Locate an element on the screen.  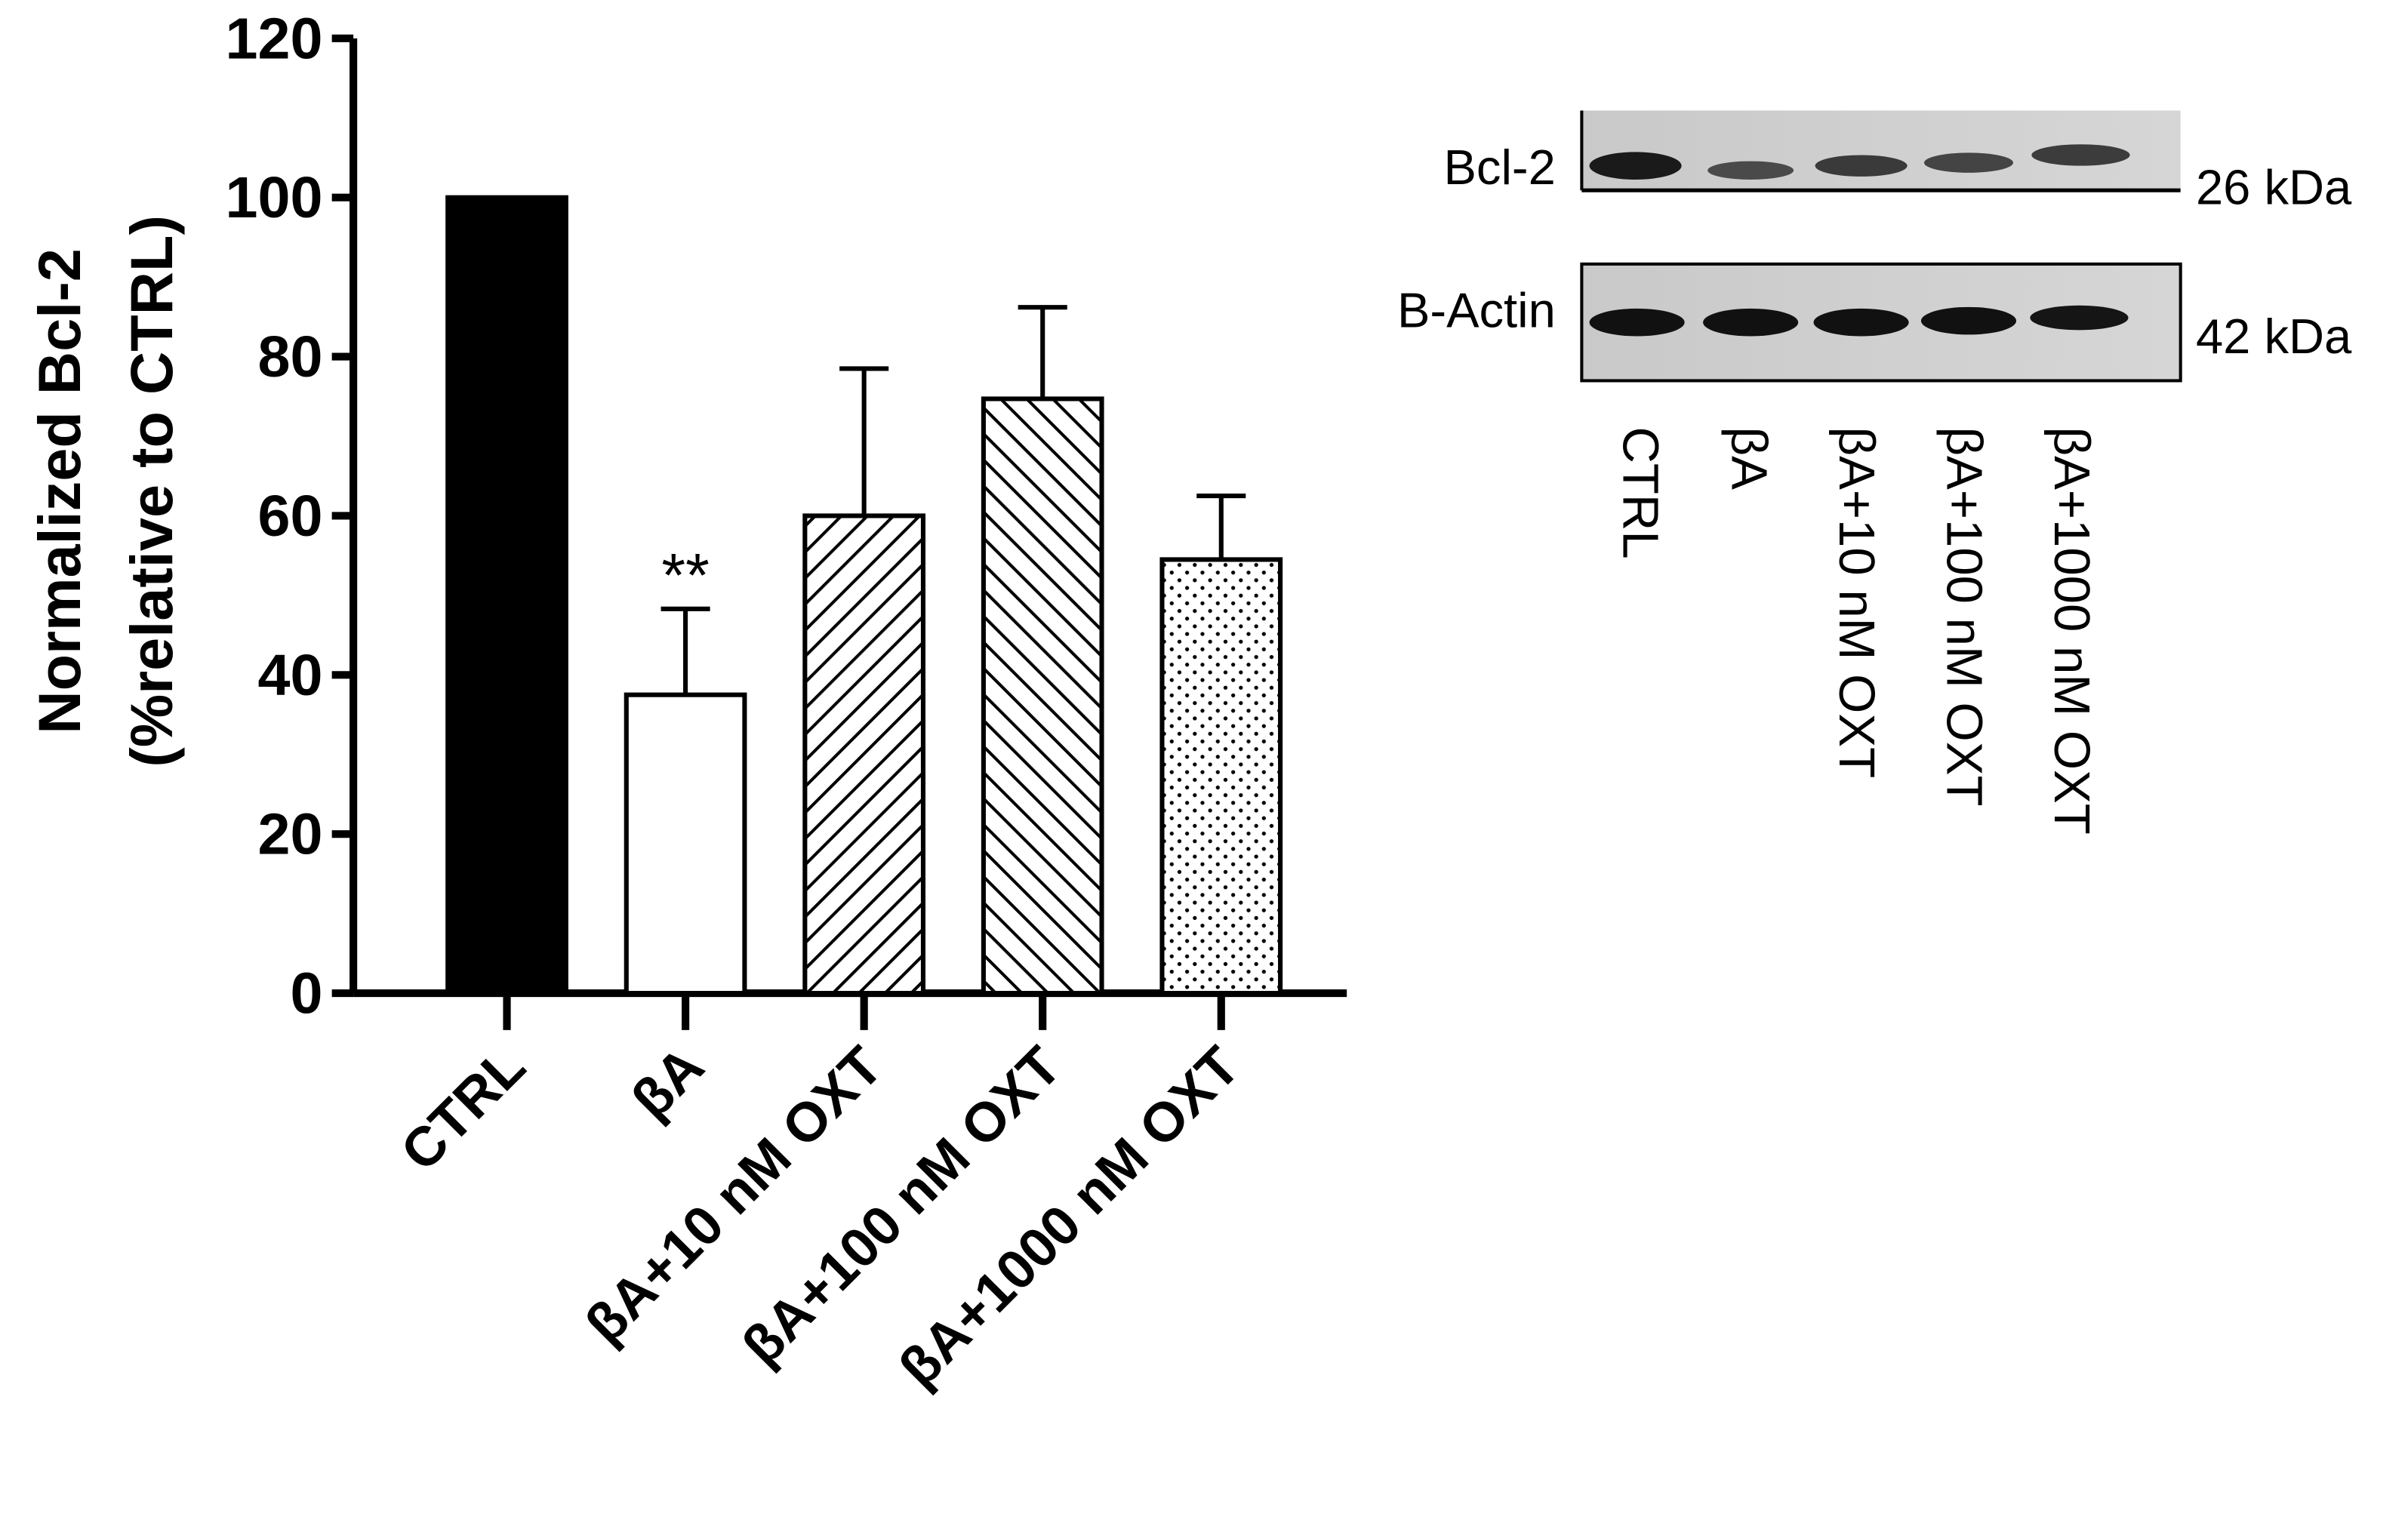
y-tick-label: 100 is located at coordinates (273, 197).